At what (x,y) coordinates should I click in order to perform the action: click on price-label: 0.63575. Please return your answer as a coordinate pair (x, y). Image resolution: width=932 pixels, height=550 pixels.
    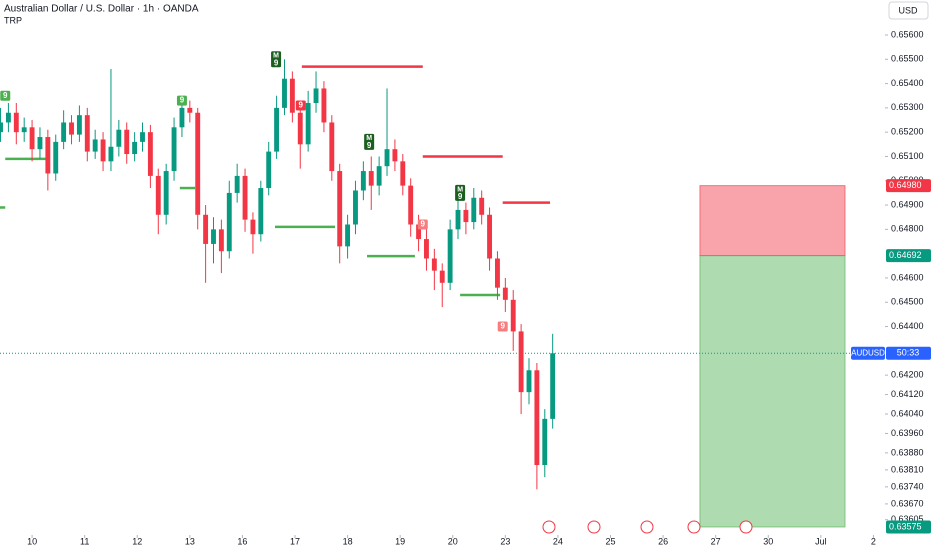
    Looking at the image, I should click on (905, 526).